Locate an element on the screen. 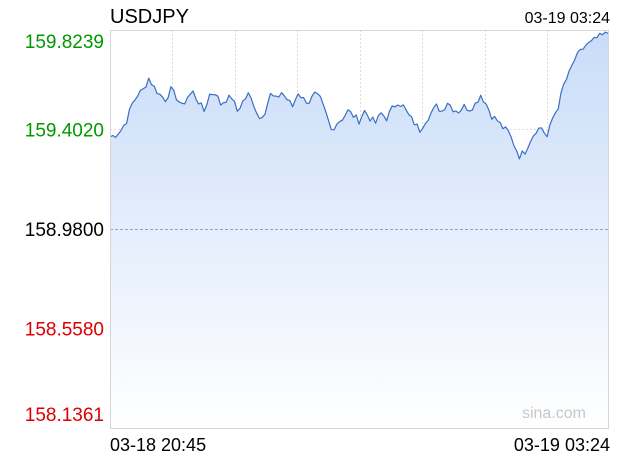  y-tick-label: 158.5580 is located at coordinates (64, 330).